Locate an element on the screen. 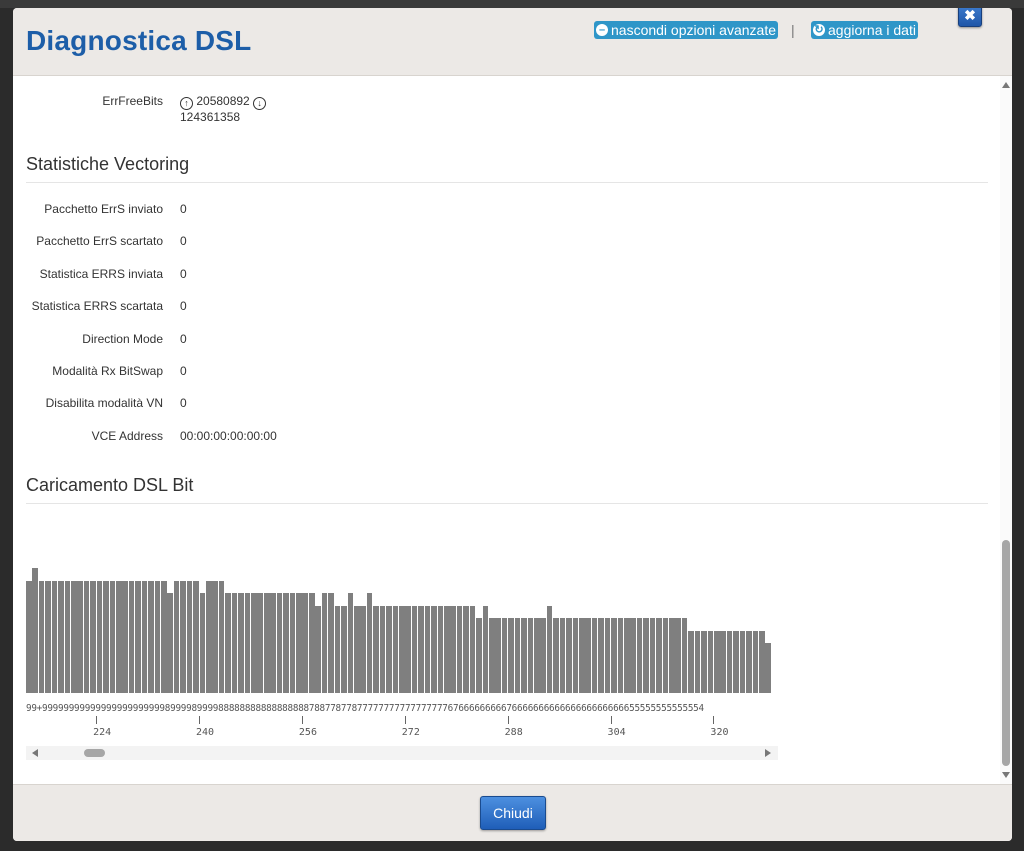 The image size is (1024, 851). errfreebits-label: ErrFreeBits is located at coordinates (132, 101).